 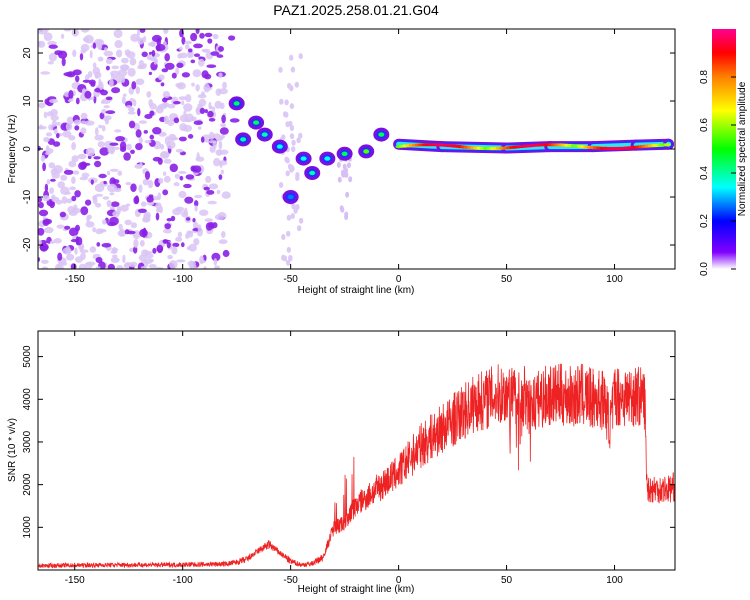 I want to click on x-tick-label: 0, so click(x=399, y=580).